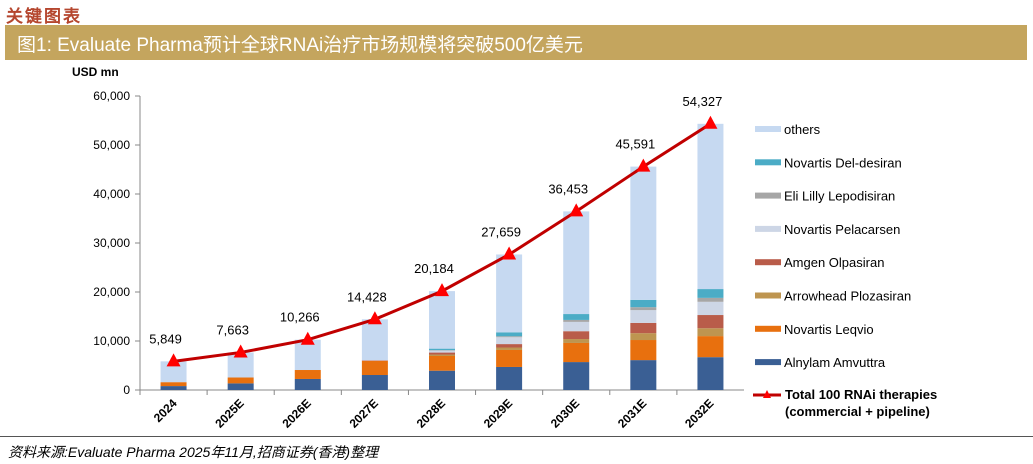  I want to click on total-data-label: 45,591, so click(635, 144).